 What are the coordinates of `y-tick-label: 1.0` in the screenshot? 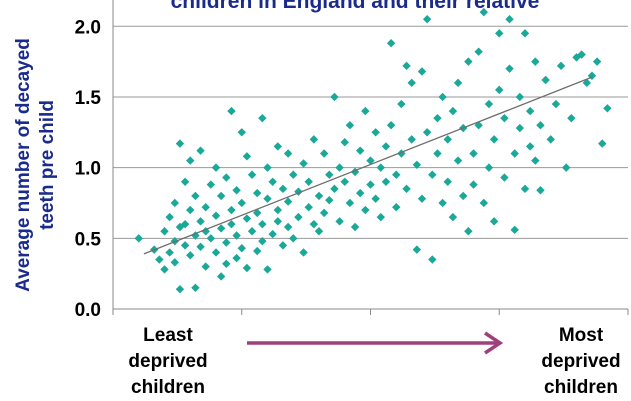 It's located at (88, 169).